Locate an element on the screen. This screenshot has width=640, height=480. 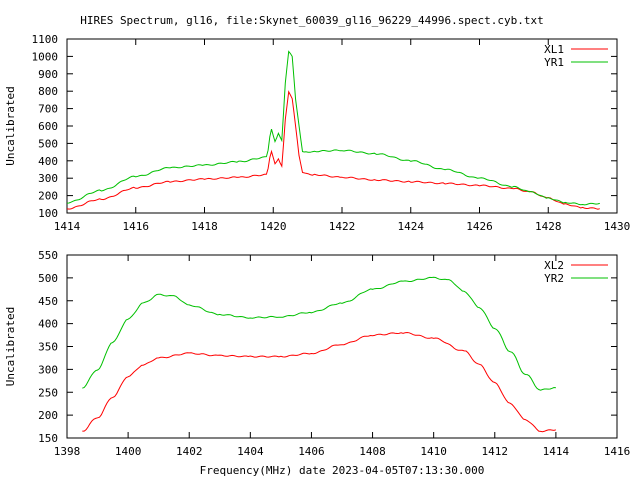
legend-label: YR1 is located at coordinates (554, 62).